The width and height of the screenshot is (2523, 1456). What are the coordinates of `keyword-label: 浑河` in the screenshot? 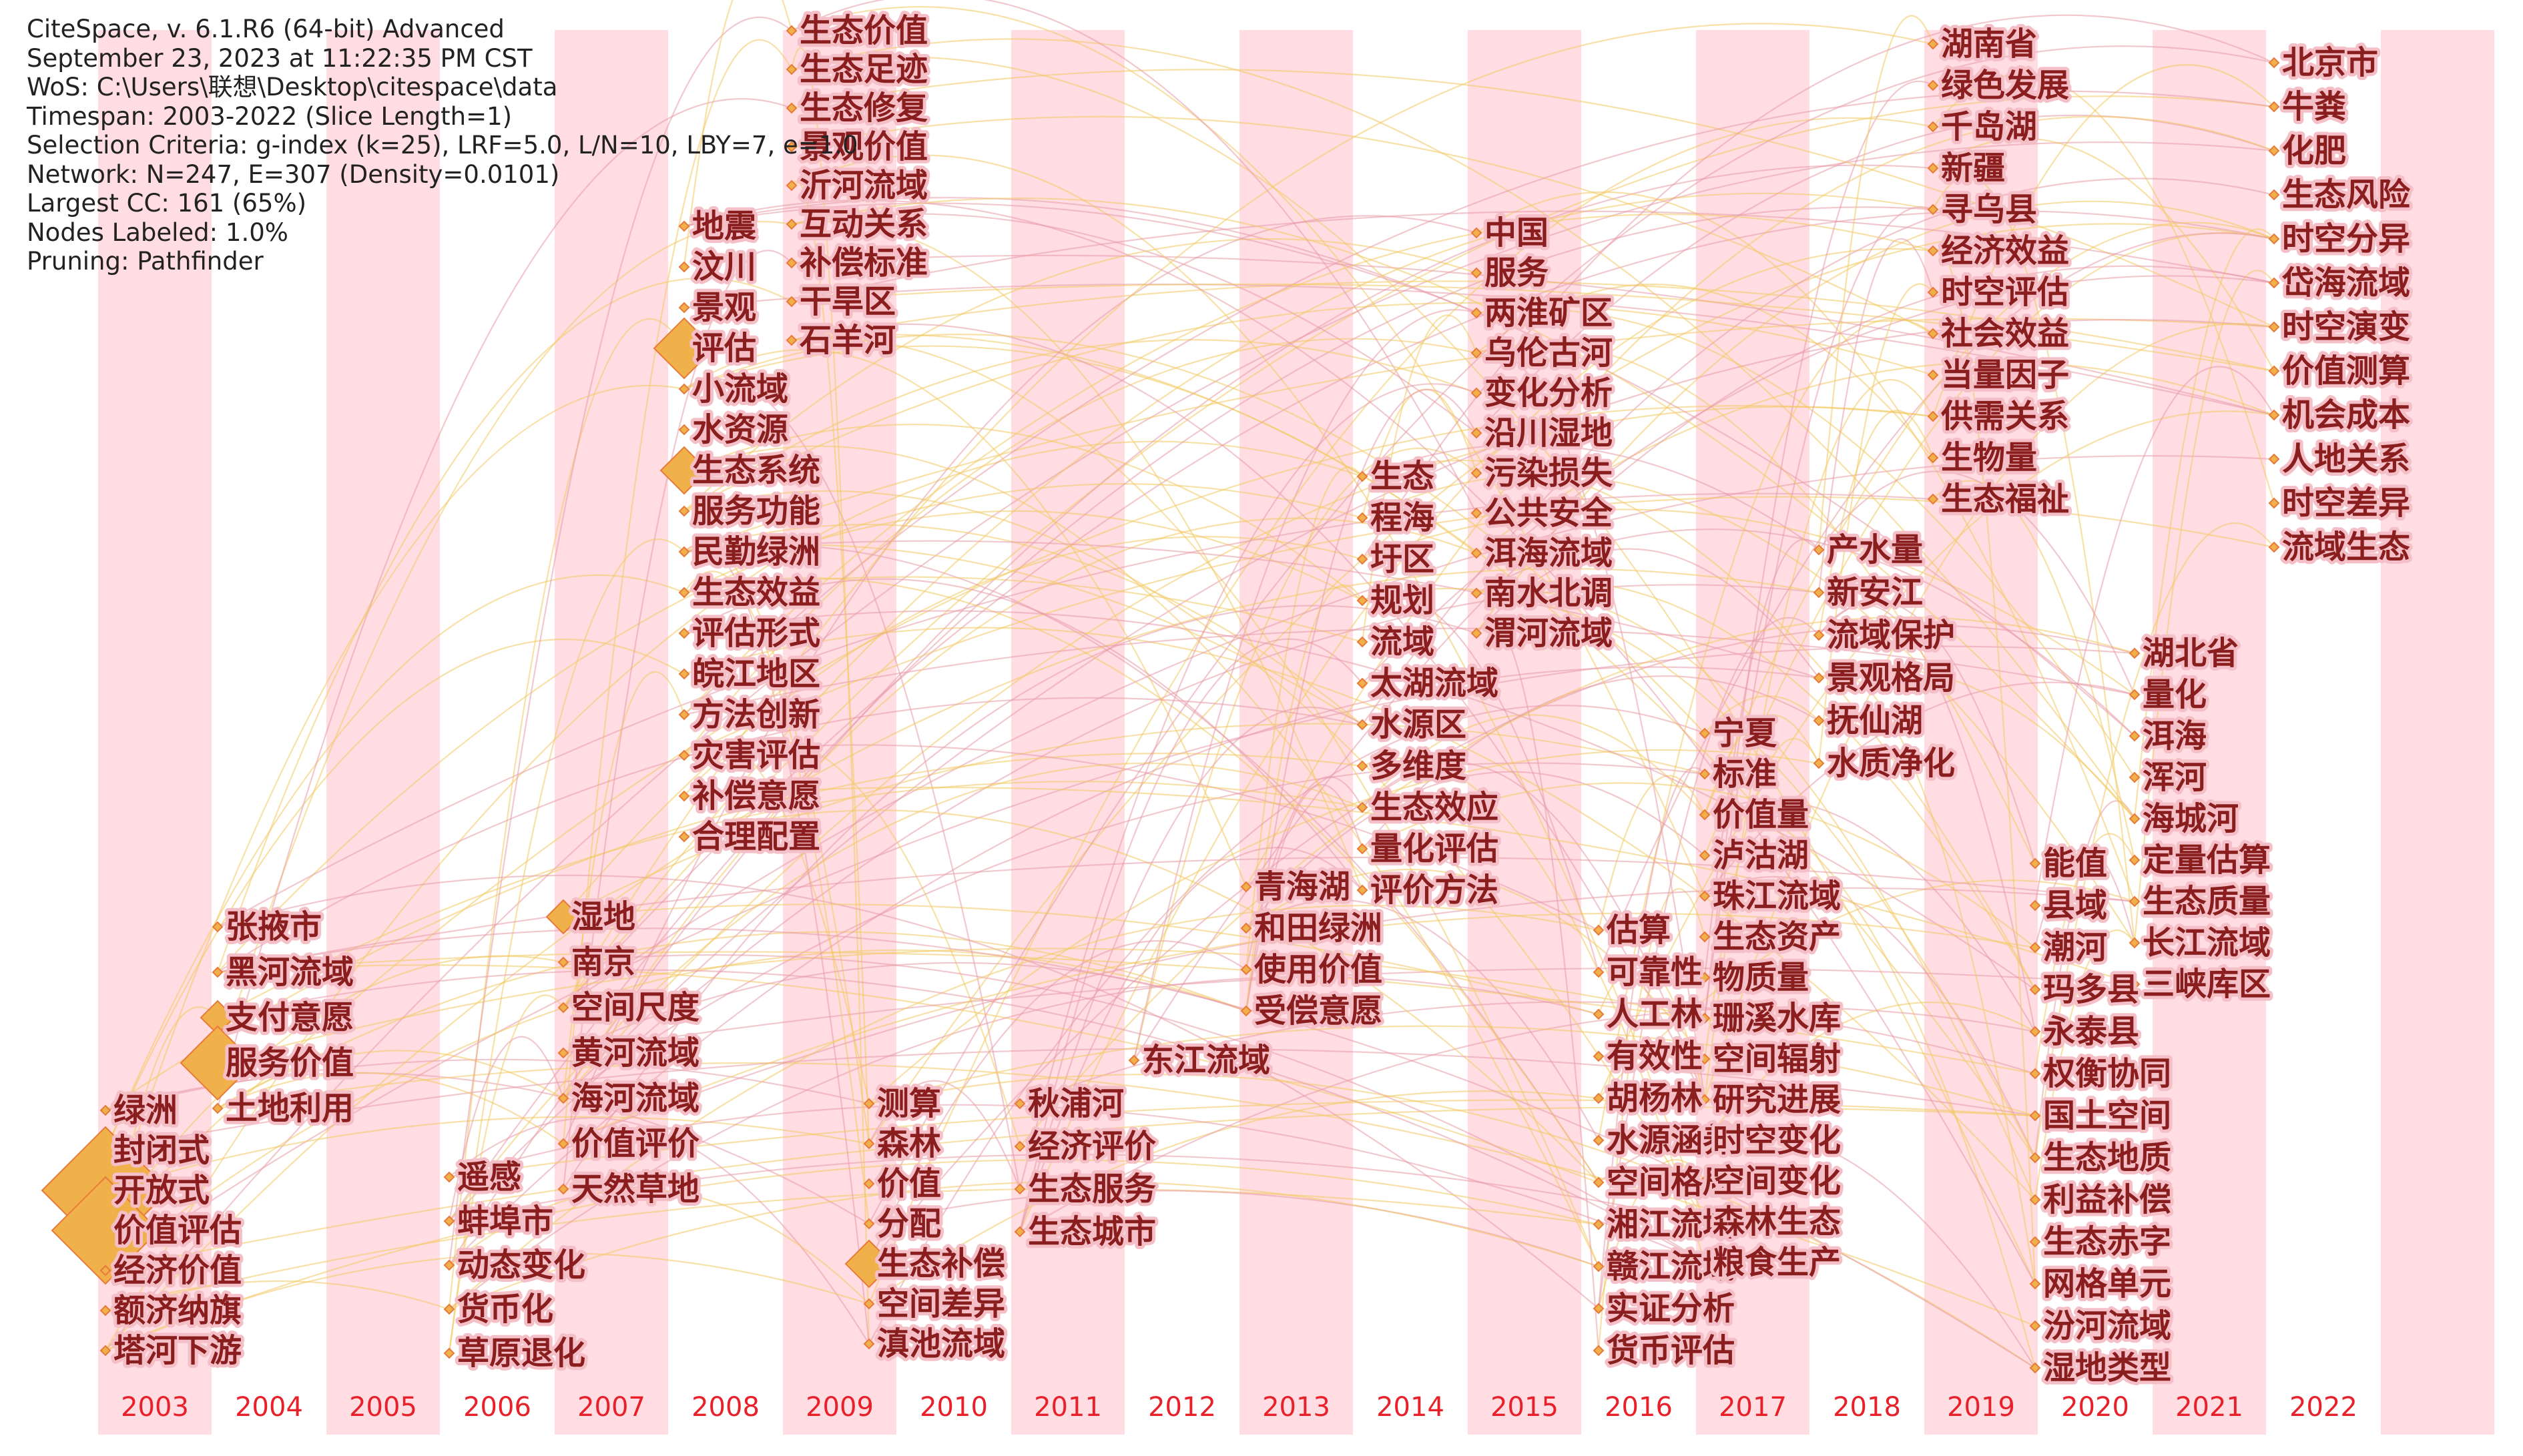 It's located at (2174, 777).